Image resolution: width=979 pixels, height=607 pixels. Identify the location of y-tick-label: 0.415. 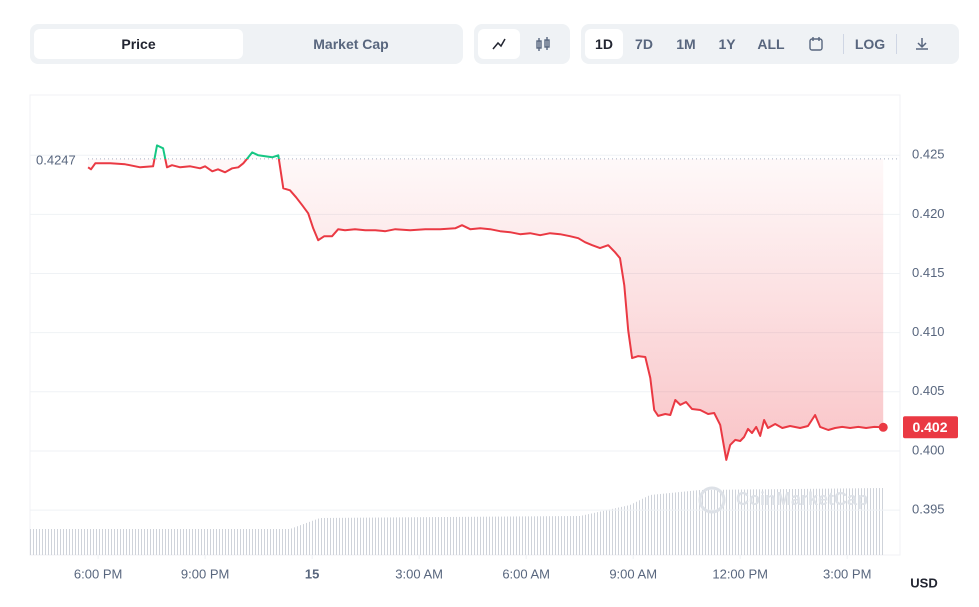
(928, 272).